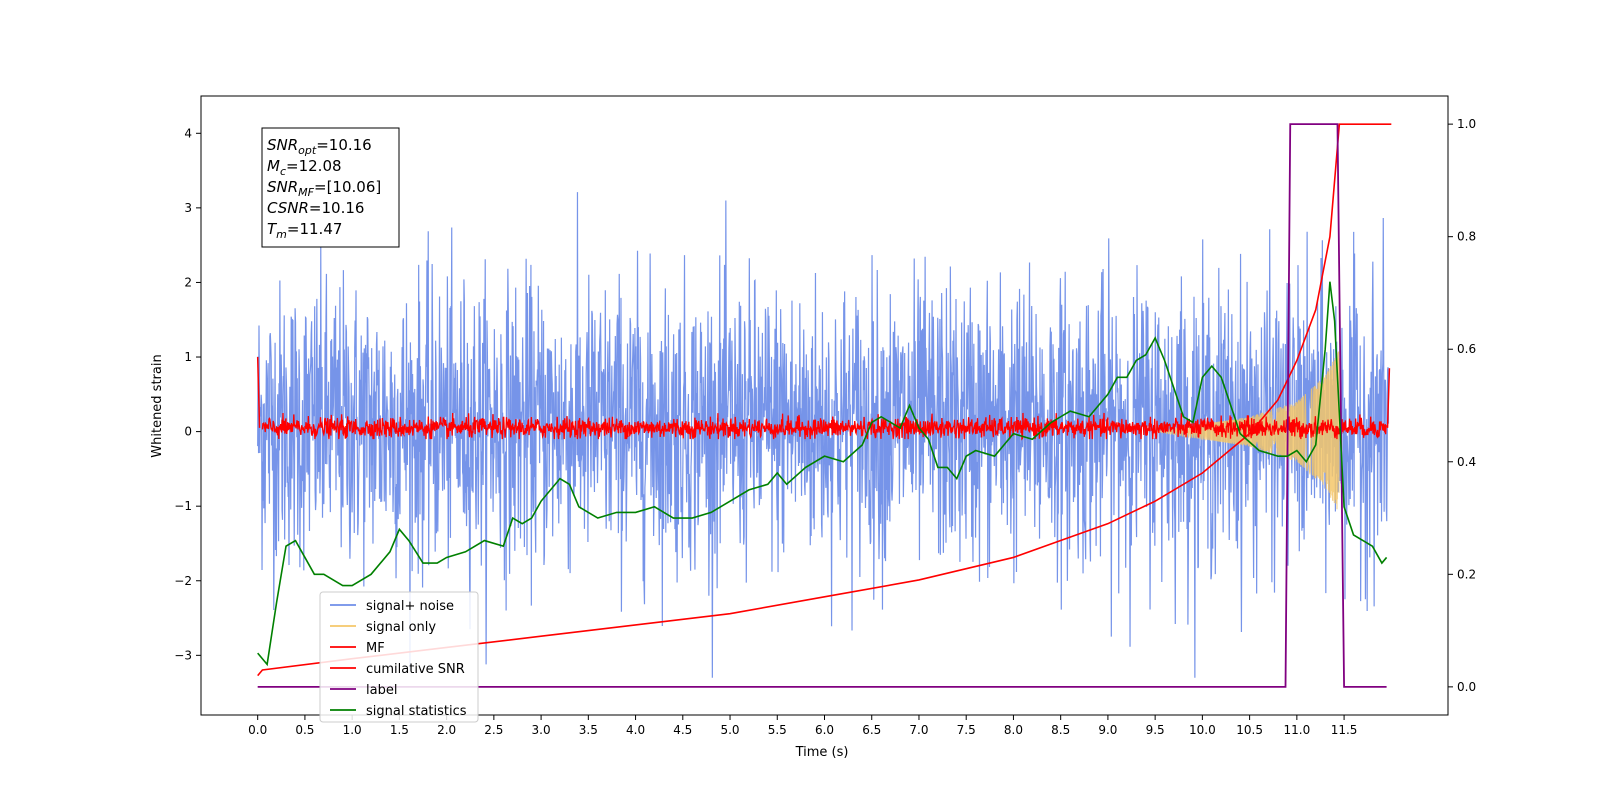  Describe the element at coordinates (1388, 398) in the screenshot. I see `series-mf-end` at that location.